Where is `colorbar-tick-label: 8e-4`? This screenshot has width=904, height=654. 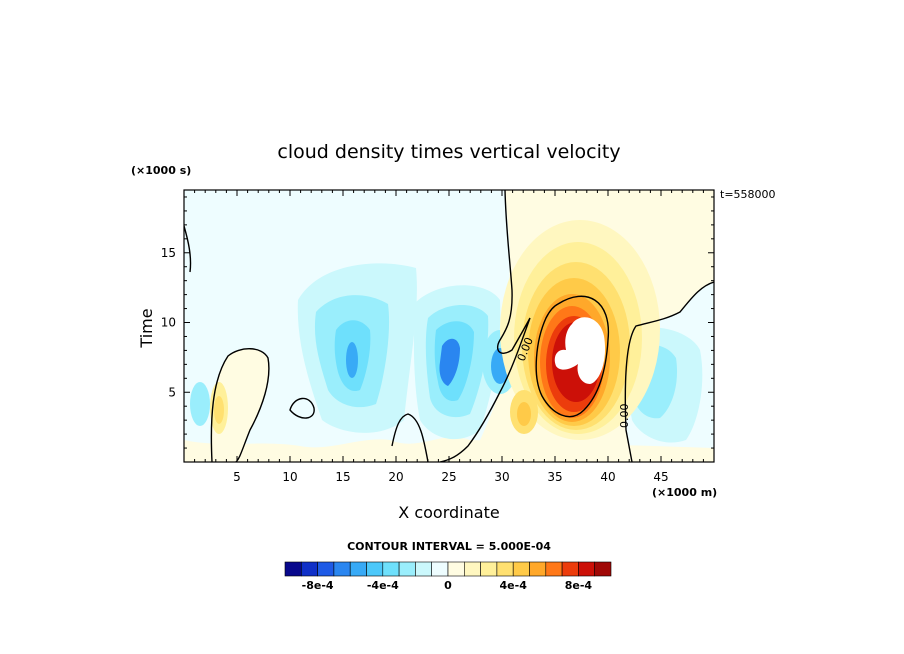
colorbar-tick-label: 8e-4 is located at coordinates (579, 585).